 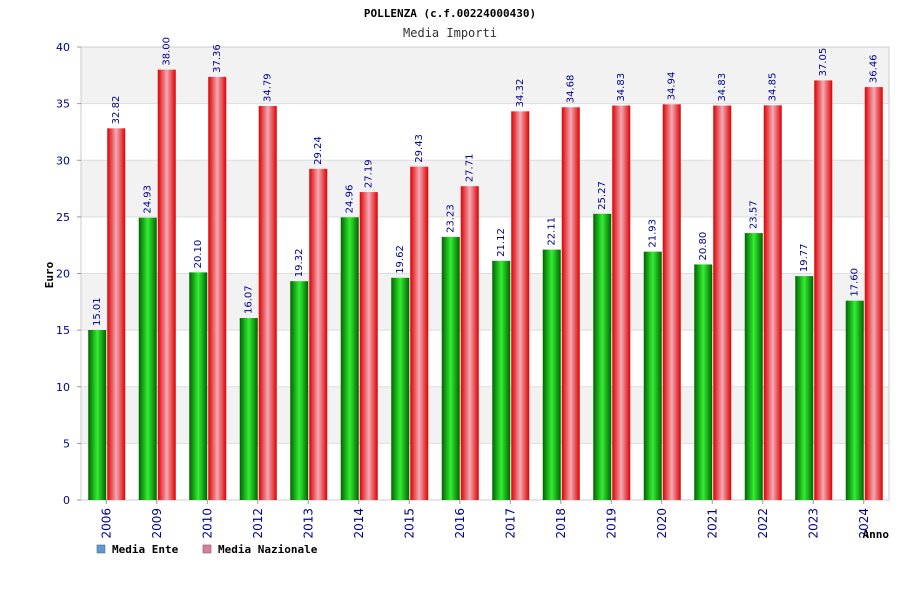 I want to click on label-media-nazionale: 29.43, so click(x=419, y=148).